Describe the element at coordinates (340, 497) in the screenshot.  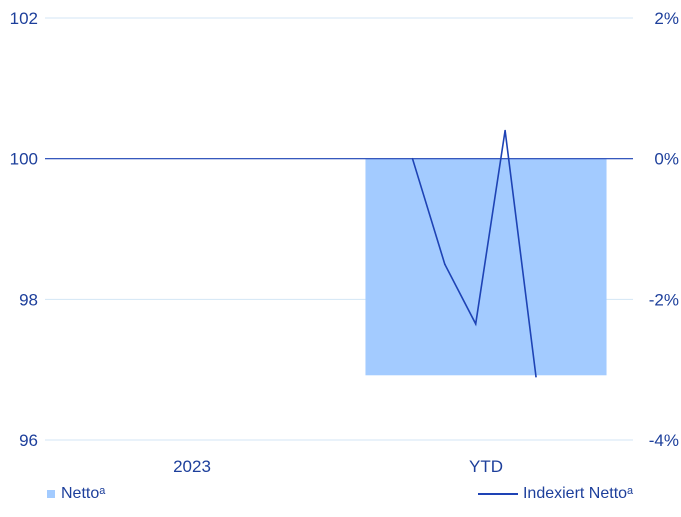
I see `legend: Nettoᵃ Indexiert Nettoᵃ` at that location.